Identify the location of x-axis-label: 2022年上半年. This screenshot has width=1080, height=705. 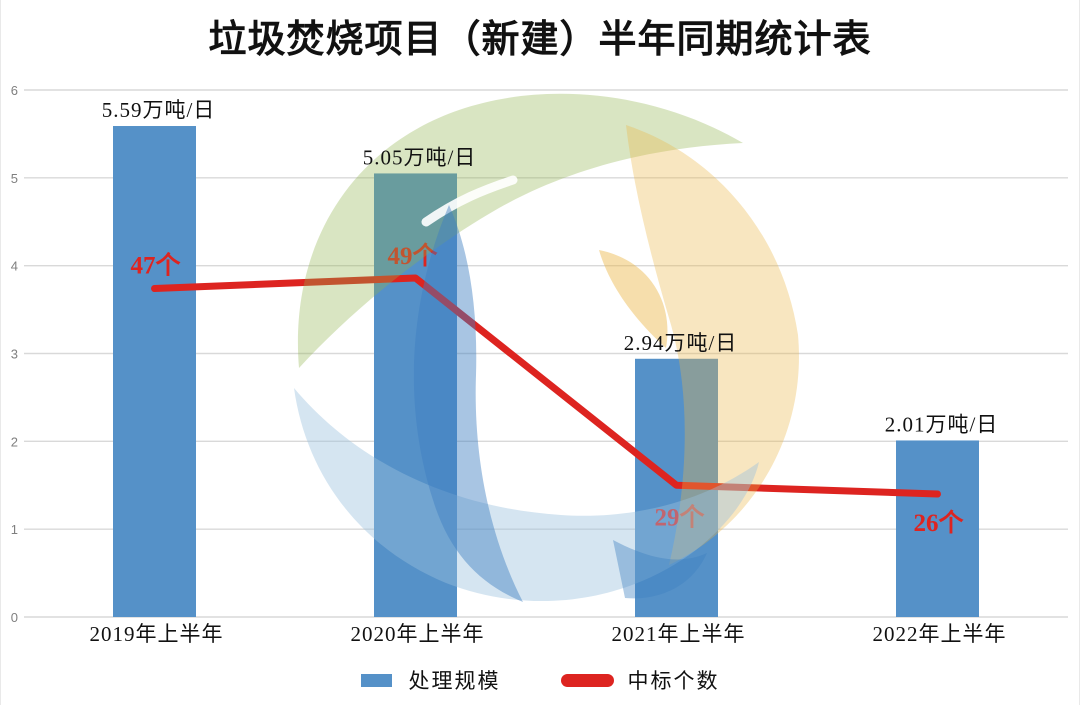
(940, 634).